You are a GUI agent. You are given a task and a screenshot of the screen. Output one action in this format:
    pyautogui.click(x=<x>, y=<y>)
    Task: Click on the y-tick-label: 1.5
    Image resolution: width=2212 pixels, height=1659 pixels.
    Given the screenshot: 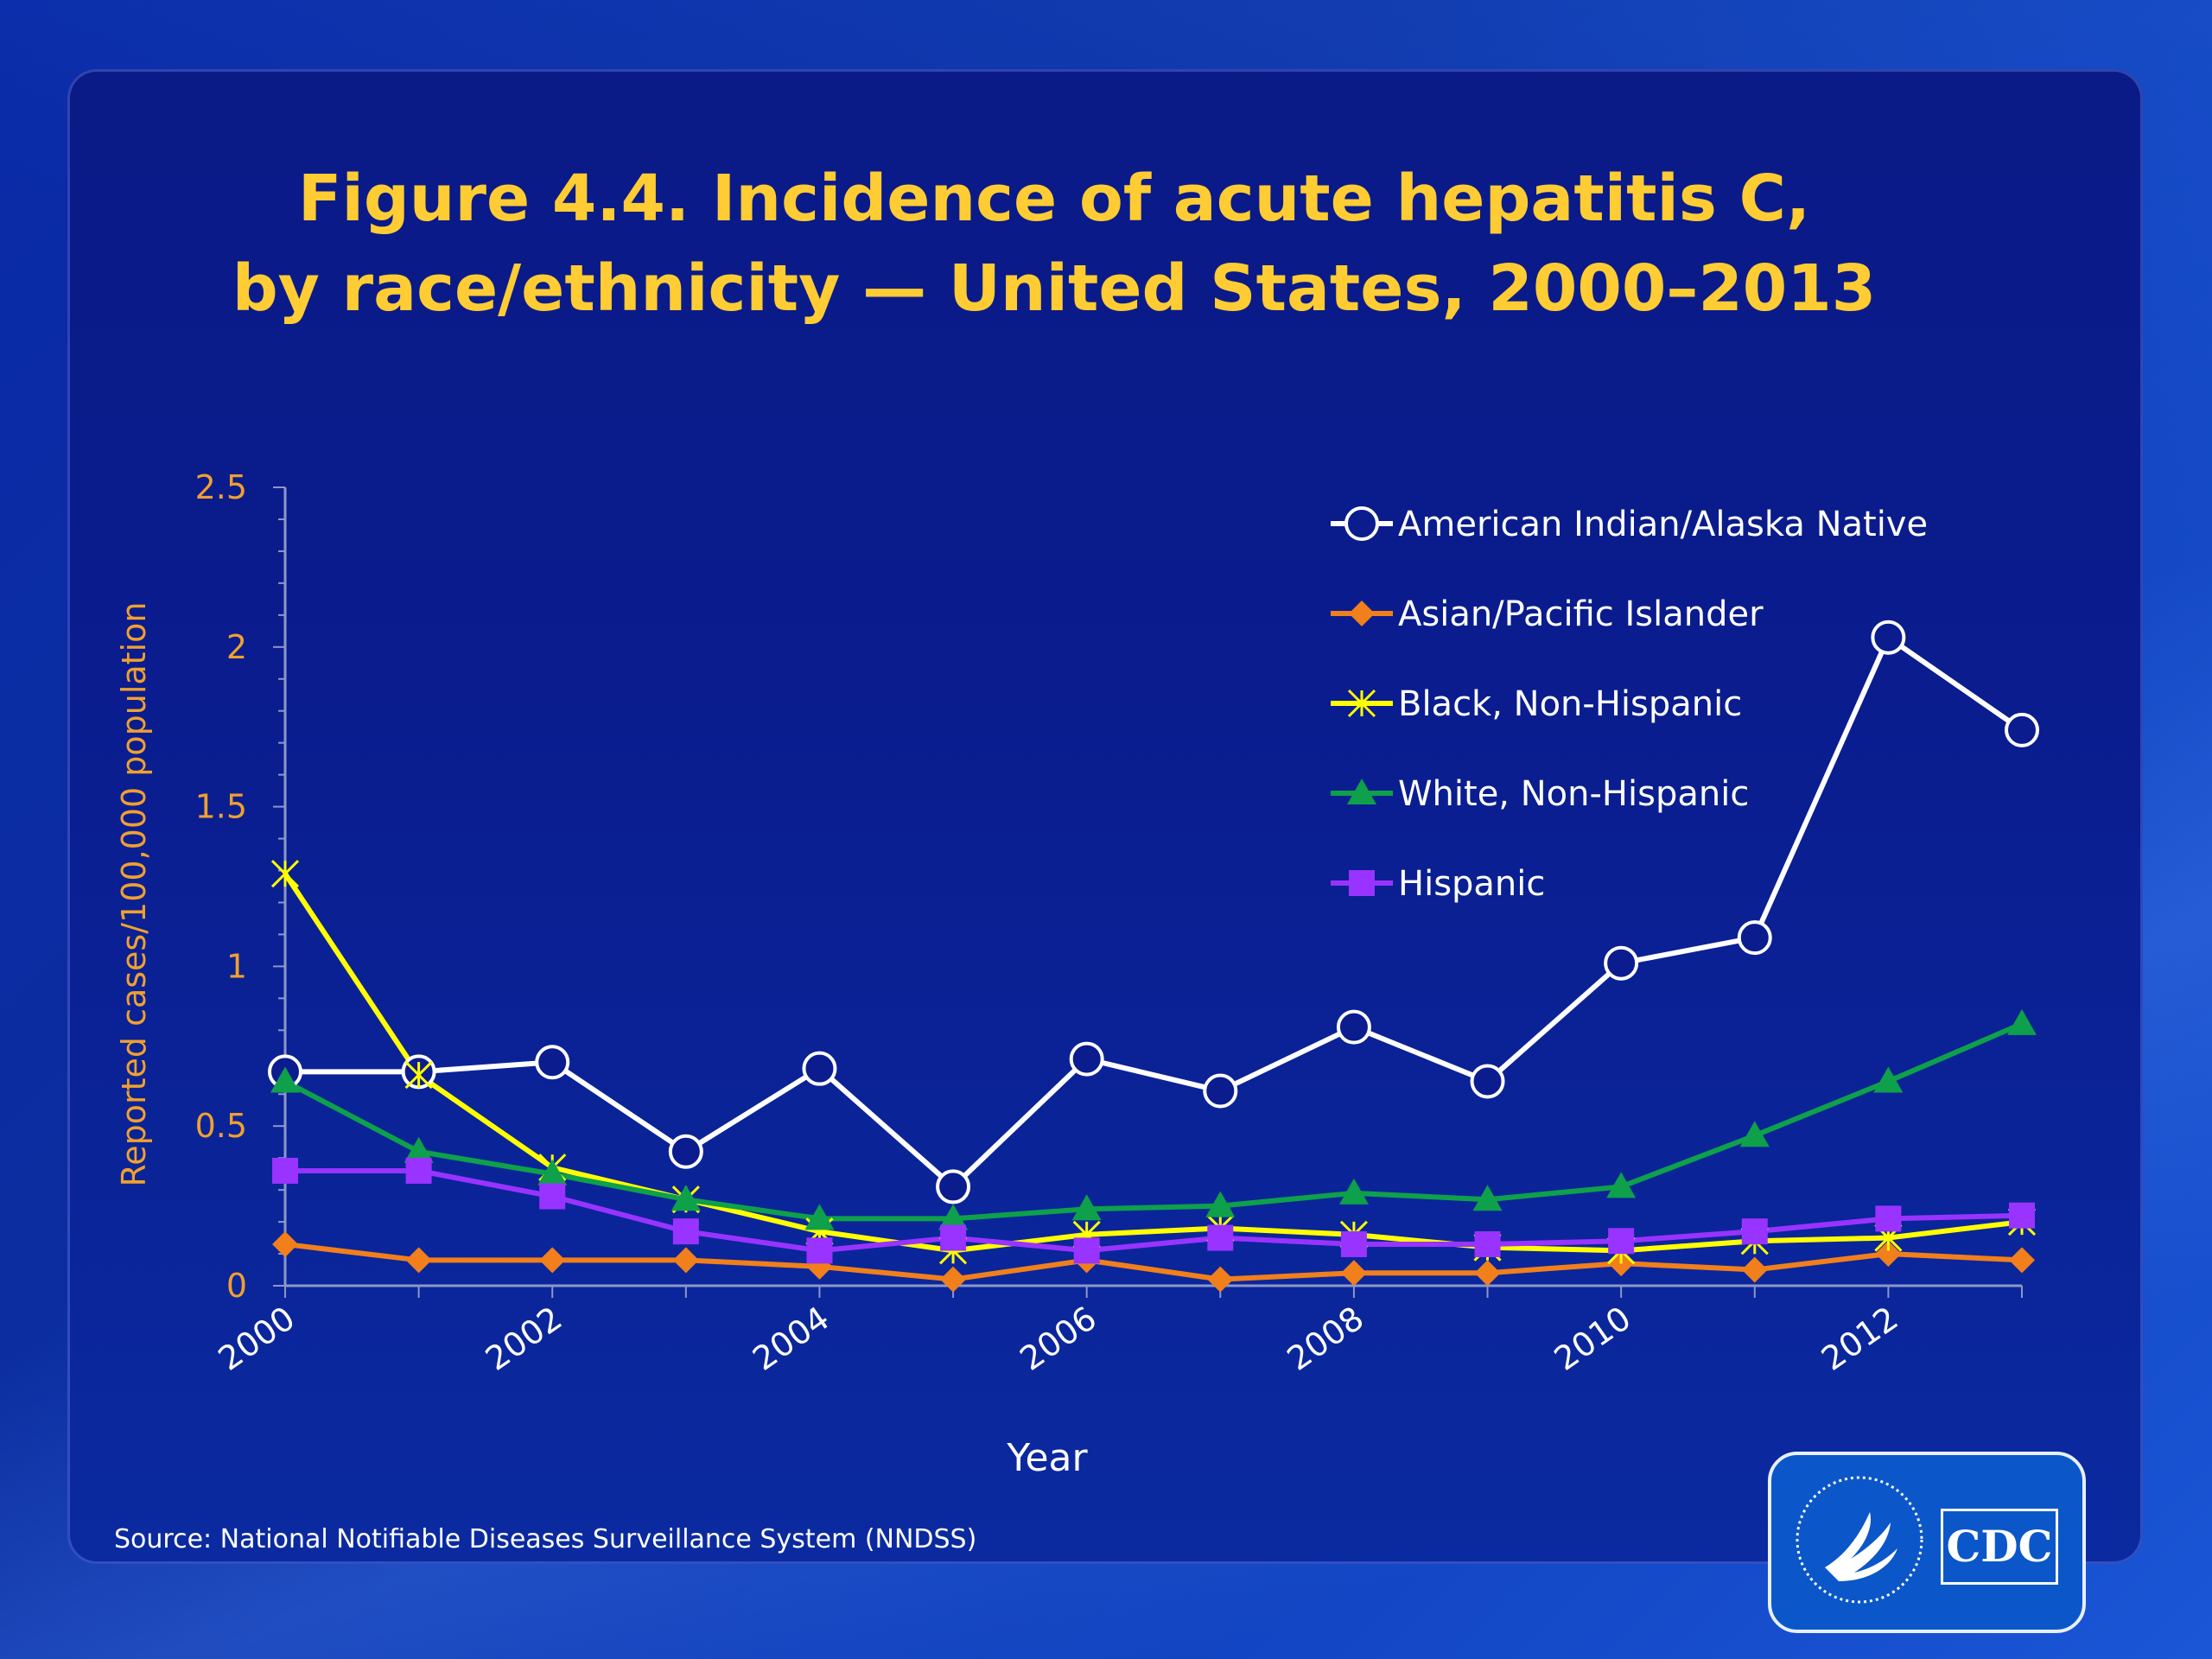 What is the action you would take?
    pyautogui.click(x=221, y=807)
    